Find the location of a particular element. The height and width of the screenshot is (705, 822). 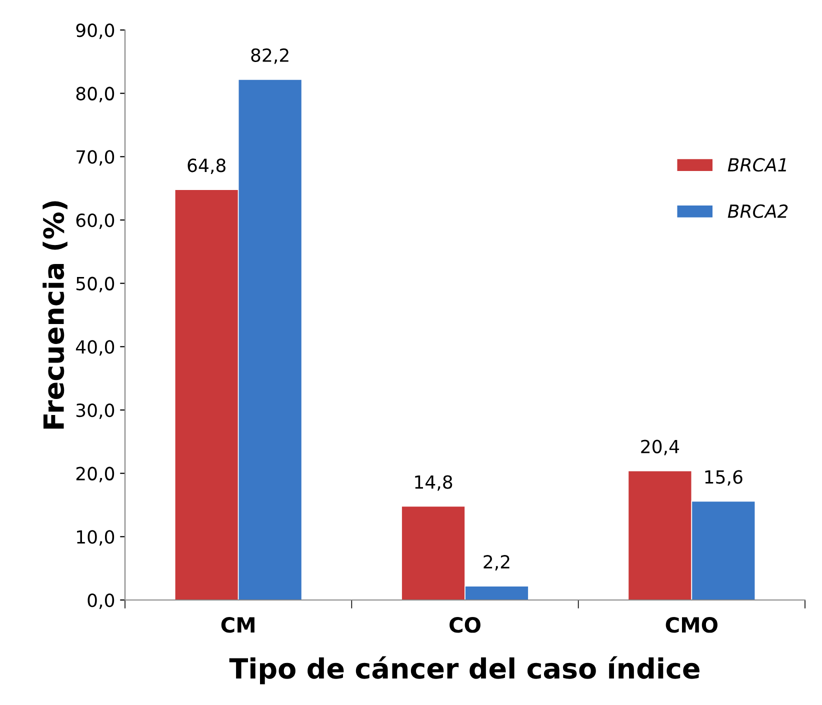

data-label: 14,8 is located at coordinates (433, 483).